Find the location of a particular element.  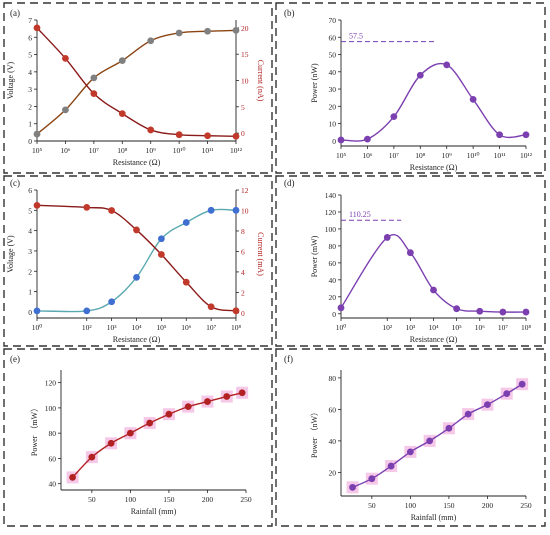

y-axis-right-label: Current (nA) is located at coordinates (260, 81).